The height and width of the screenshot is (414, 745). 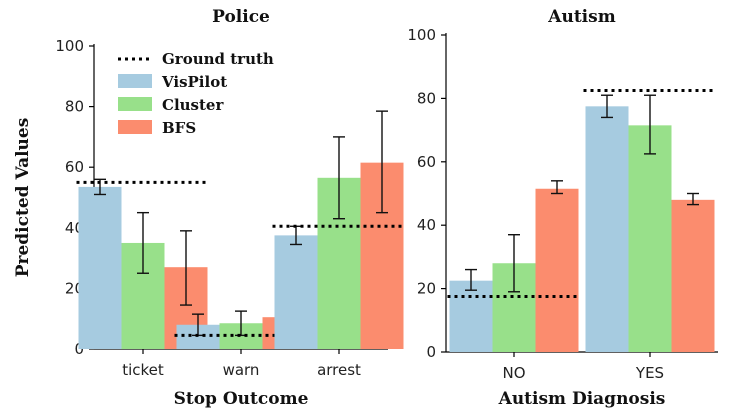 What do you see at coordinates (426, 289) in the screenshot?
I see `y-tick-label: 20` at bounding box center [426, 289].